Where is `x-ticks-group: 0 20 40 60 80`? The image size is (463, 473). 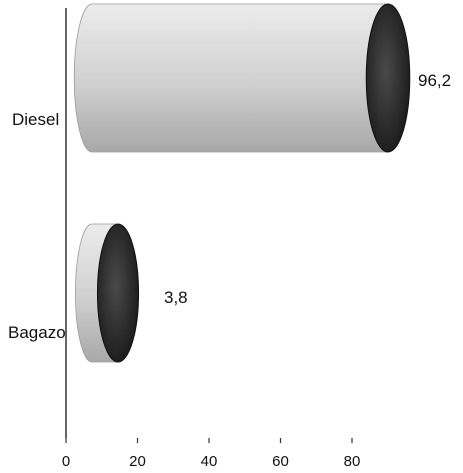
x-ticks-group: 0 20 40 60 80 is located at coordinates (211, 454).